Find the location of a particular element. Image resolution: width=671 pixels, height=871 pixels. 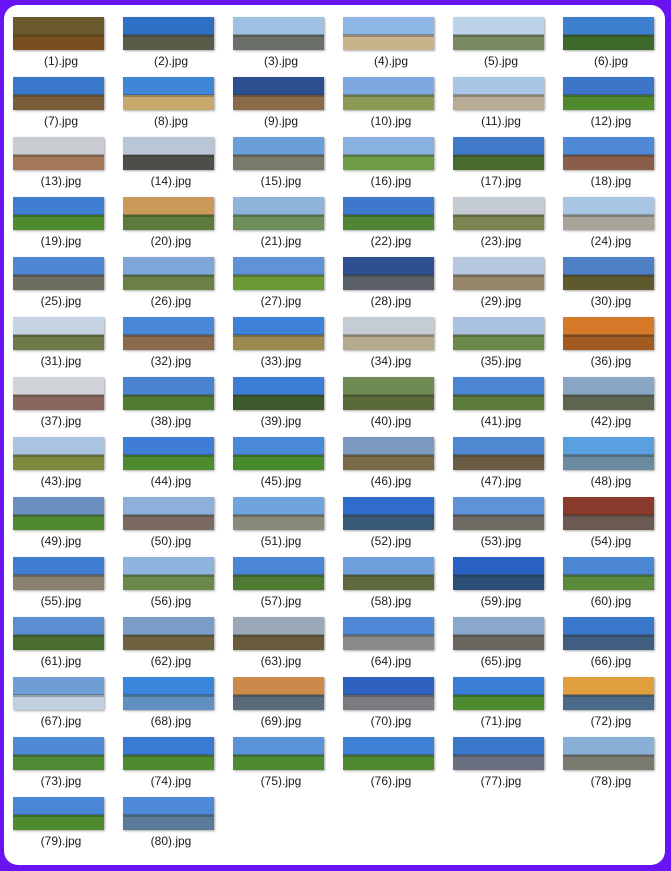

file-name-label: (63).jpg is located at coordinates (281, 661).